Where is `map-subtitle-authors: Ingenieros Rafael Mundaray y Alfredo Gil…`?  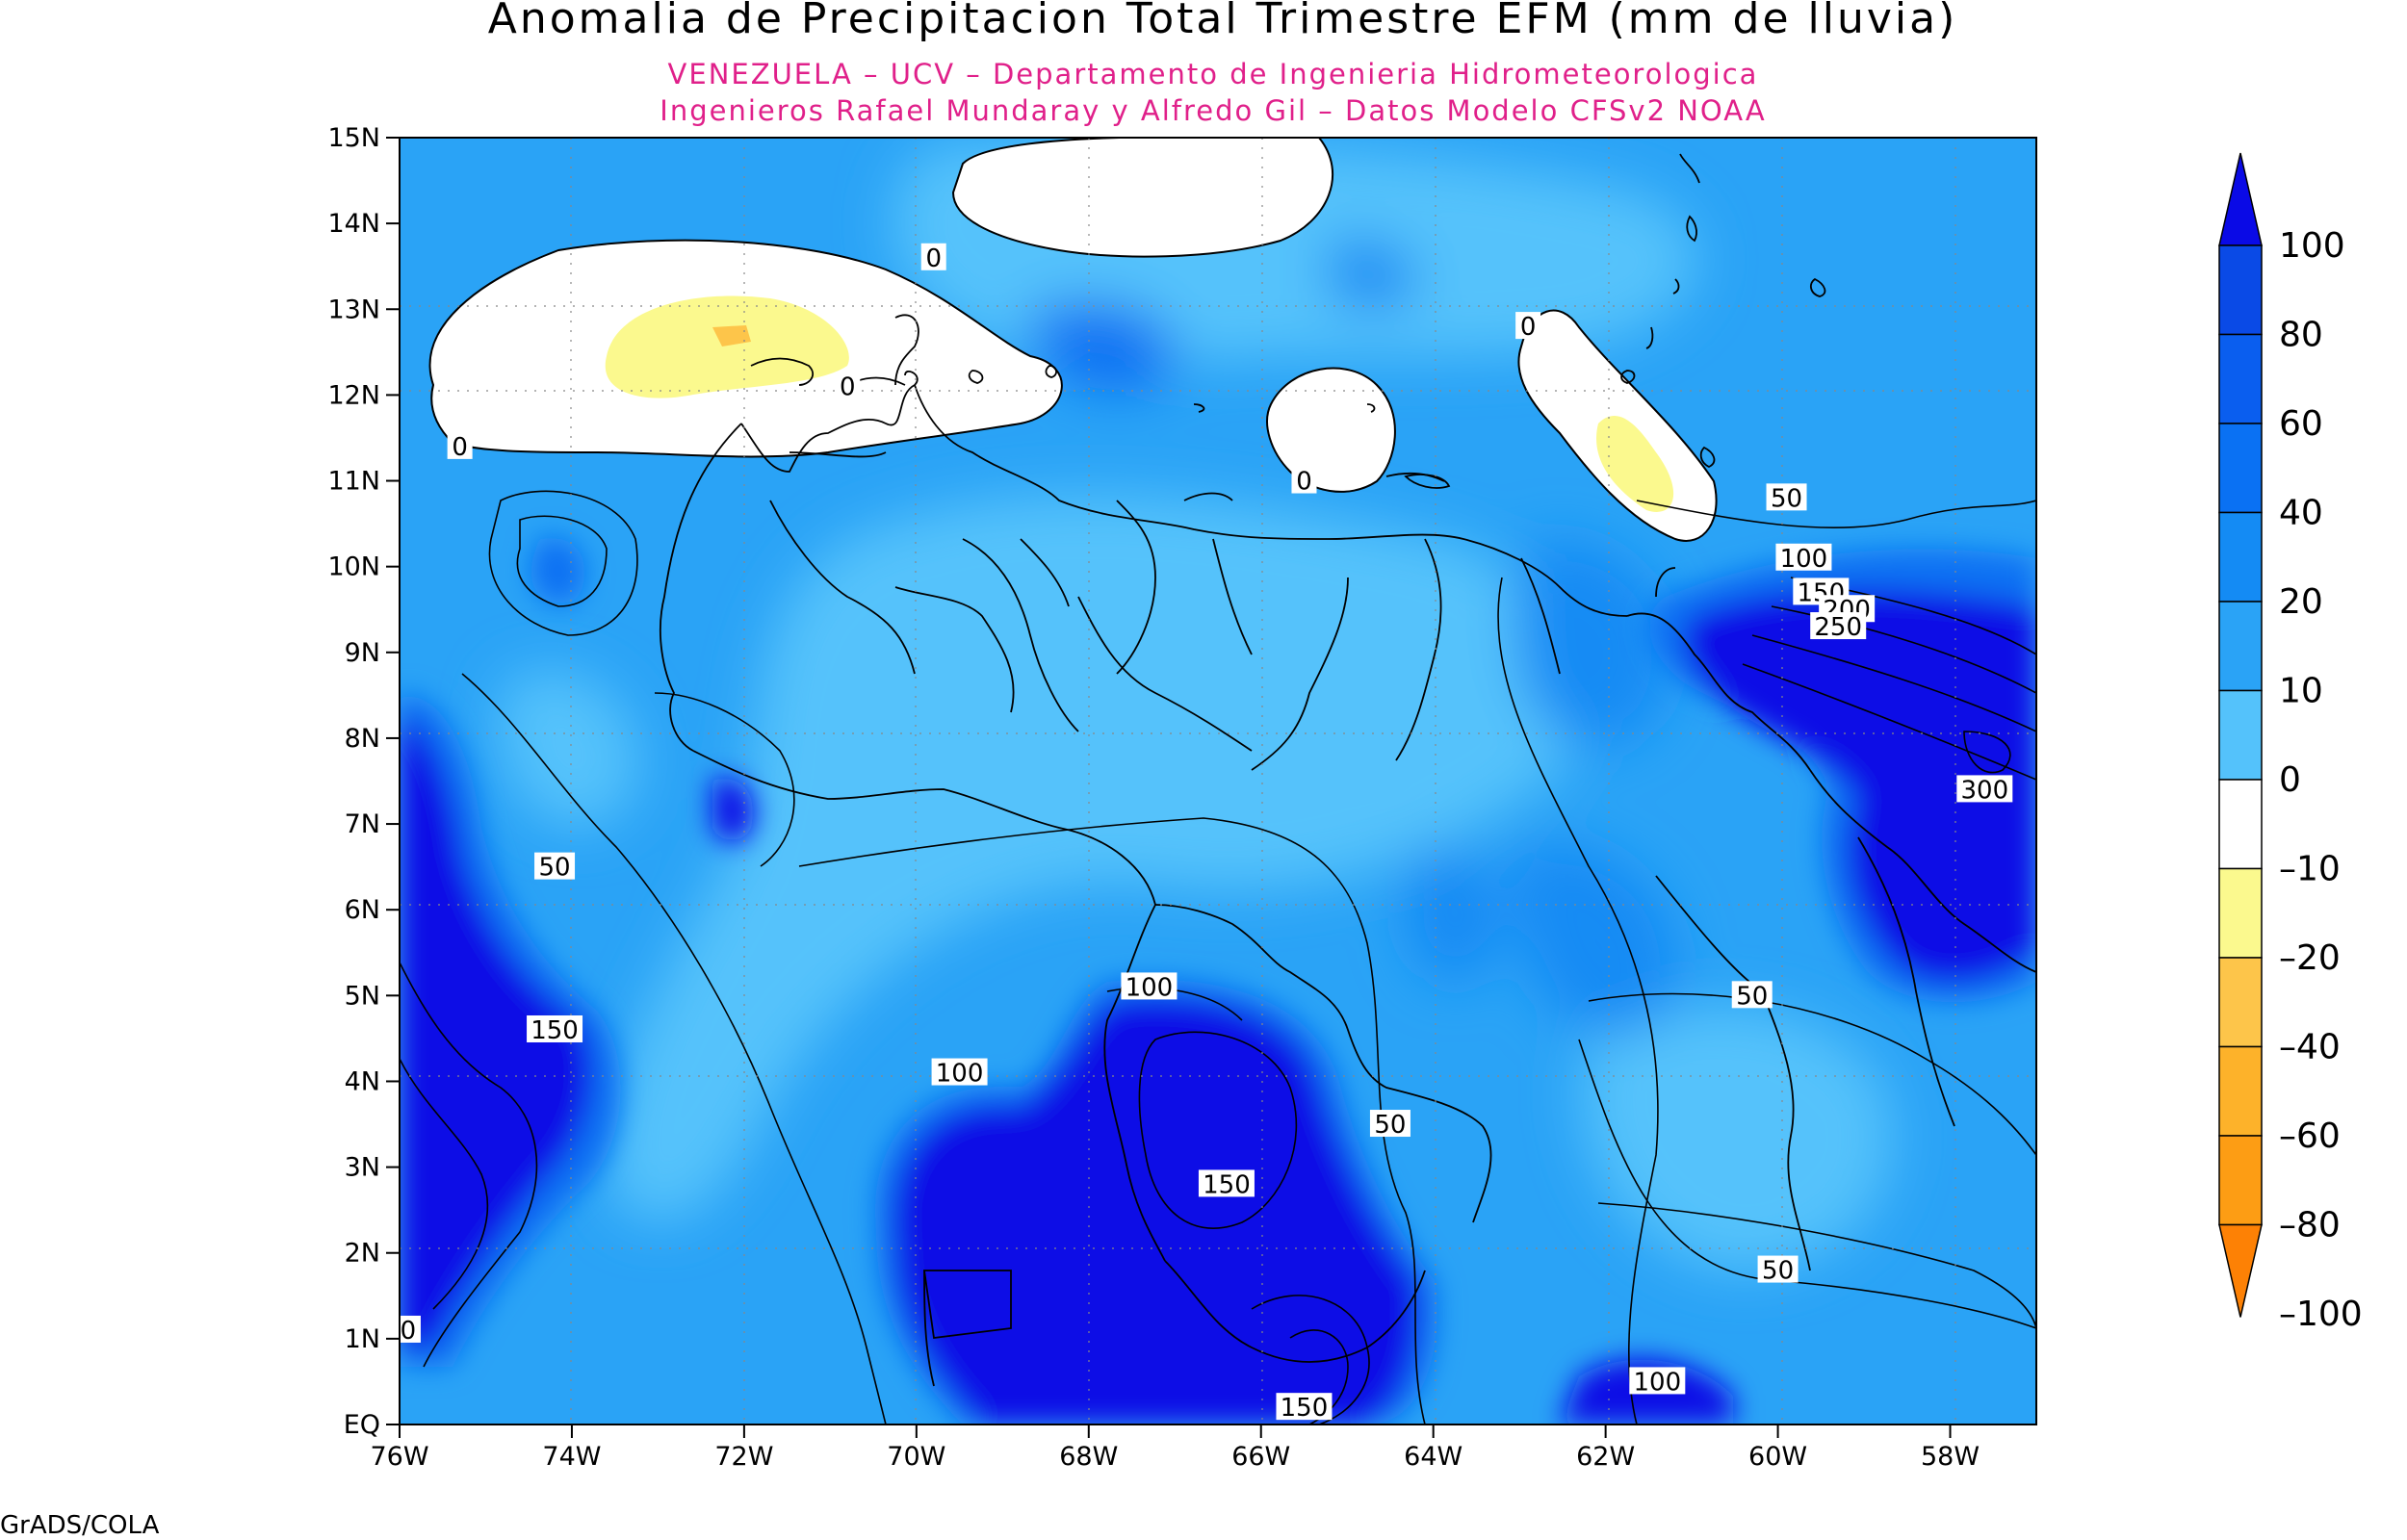
map-subtitle-authors: Ingenieros Rafael Mundaray y Alfredo Gil… is located at coordinates (1213, 110).